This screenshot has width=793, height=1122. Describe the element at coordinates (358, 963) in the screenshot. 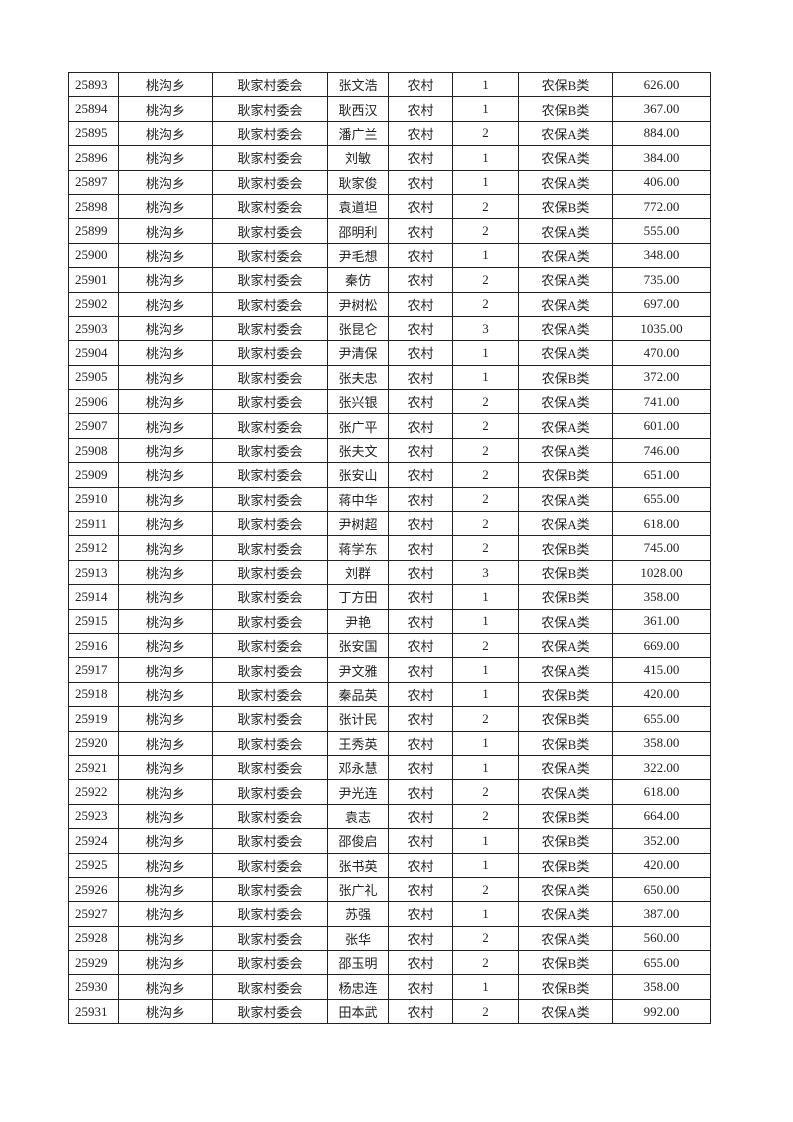

I see `person-name-cell: 邵玉明` at that location.